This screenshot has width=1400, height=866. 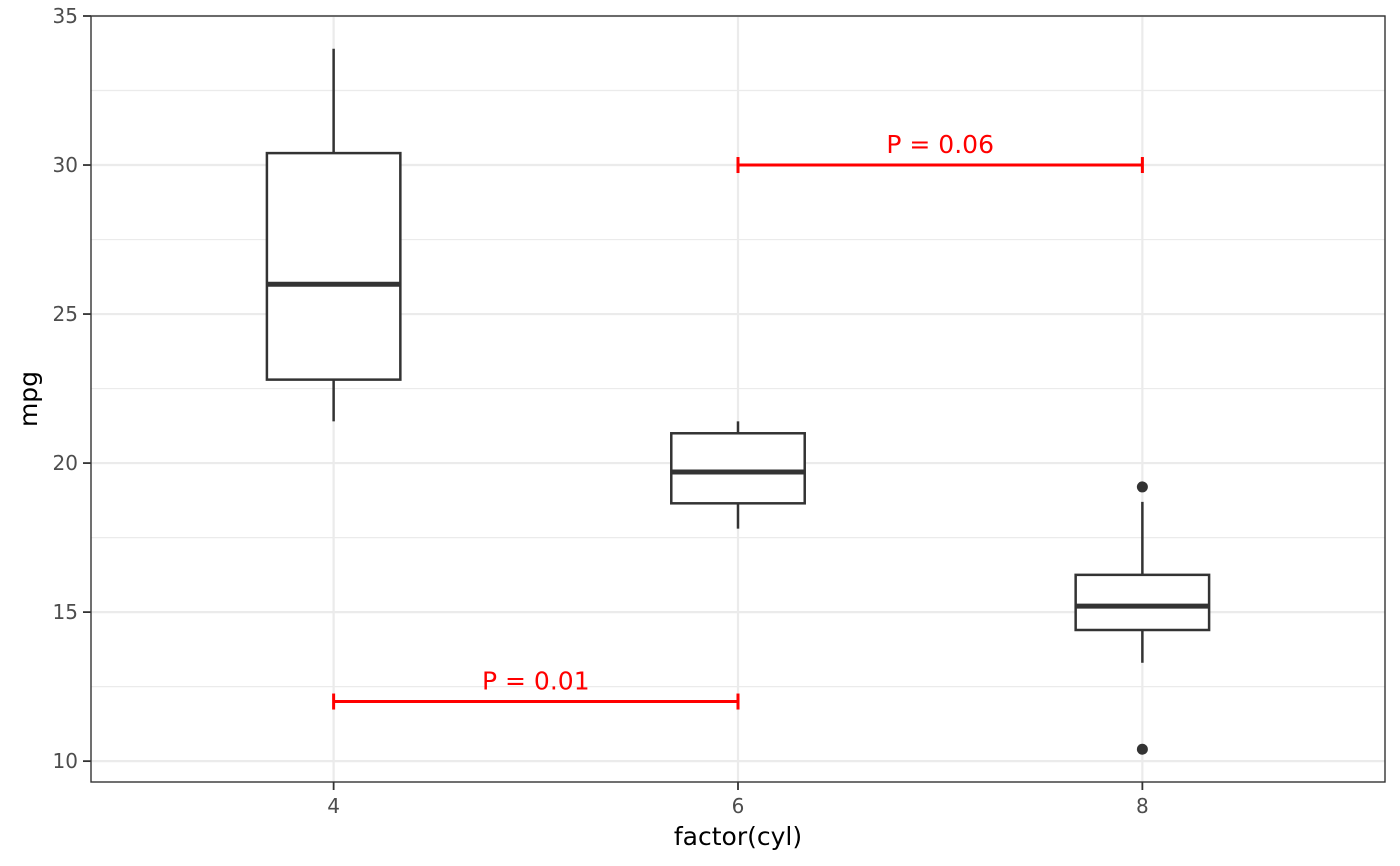 I want to click on x-tick-label: 4, so click(x=333, y=806).